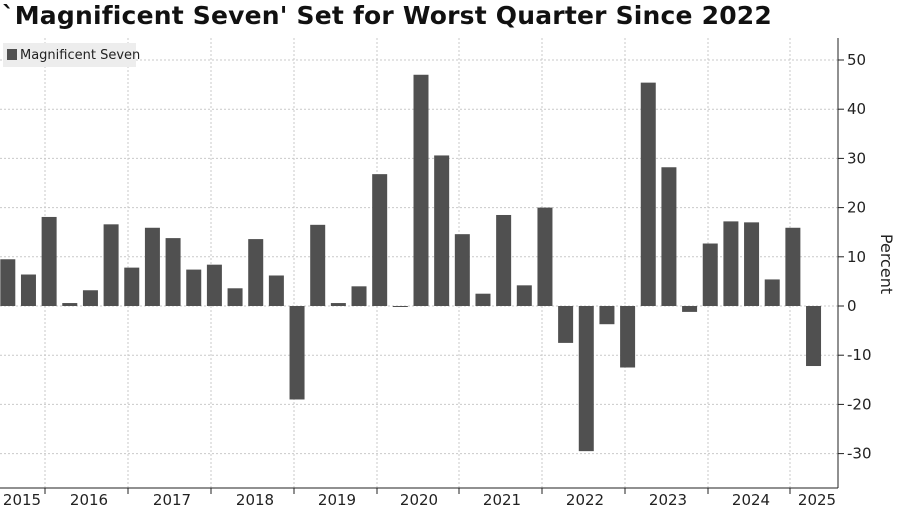  I want to click on y-tick-label: 40, so click(856, 109).